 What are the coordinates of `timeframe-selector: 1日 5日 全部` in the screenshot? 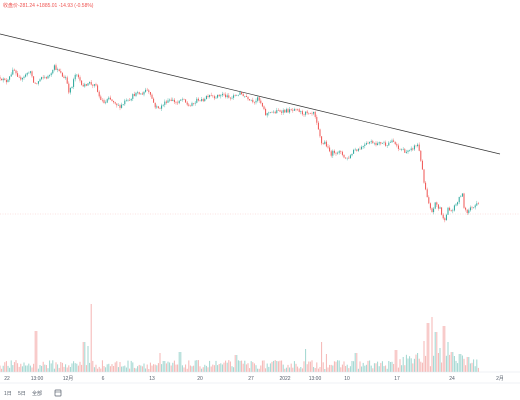 It's located at (23, 393).